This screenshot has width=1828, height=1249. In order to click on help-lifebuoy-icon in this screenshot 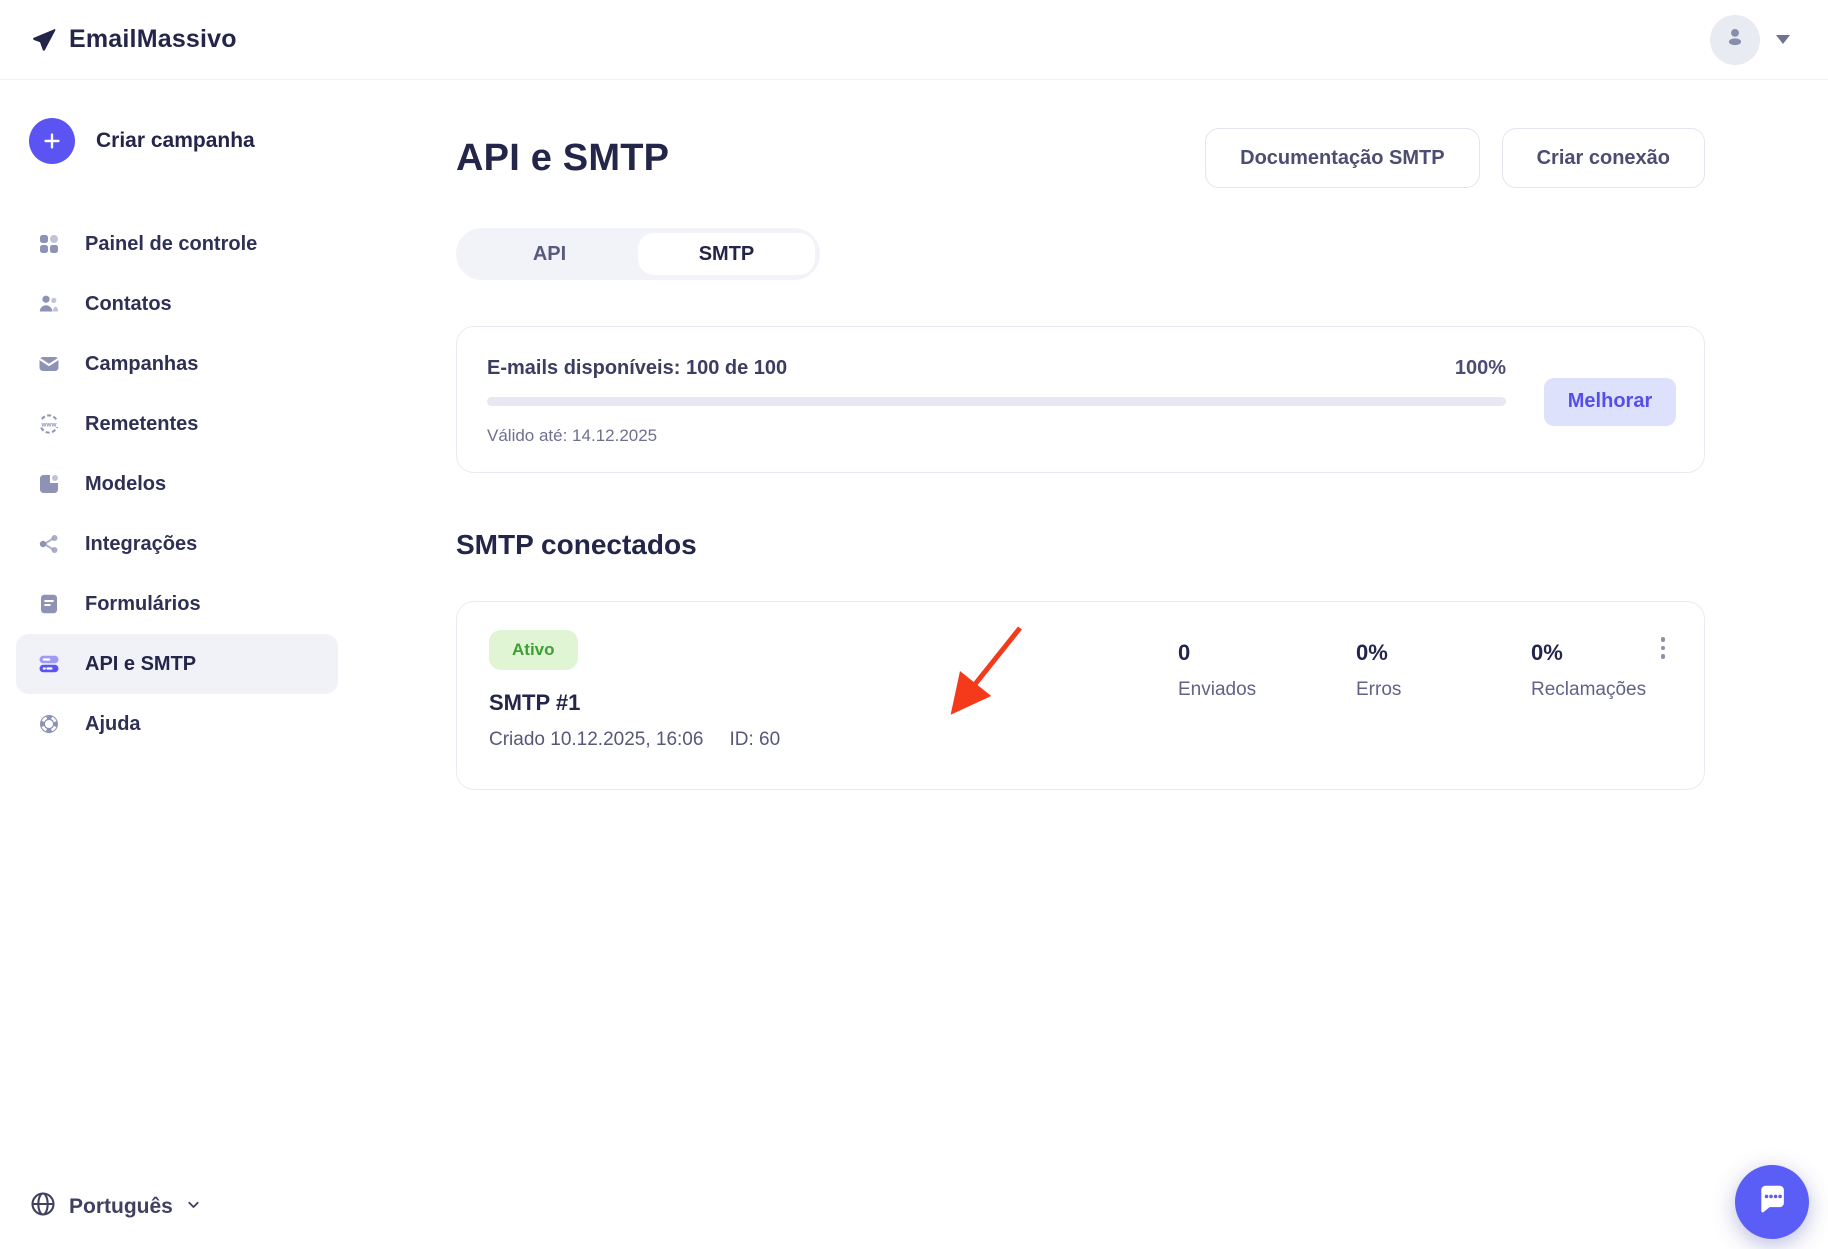, I will do `click(49, 724)`.